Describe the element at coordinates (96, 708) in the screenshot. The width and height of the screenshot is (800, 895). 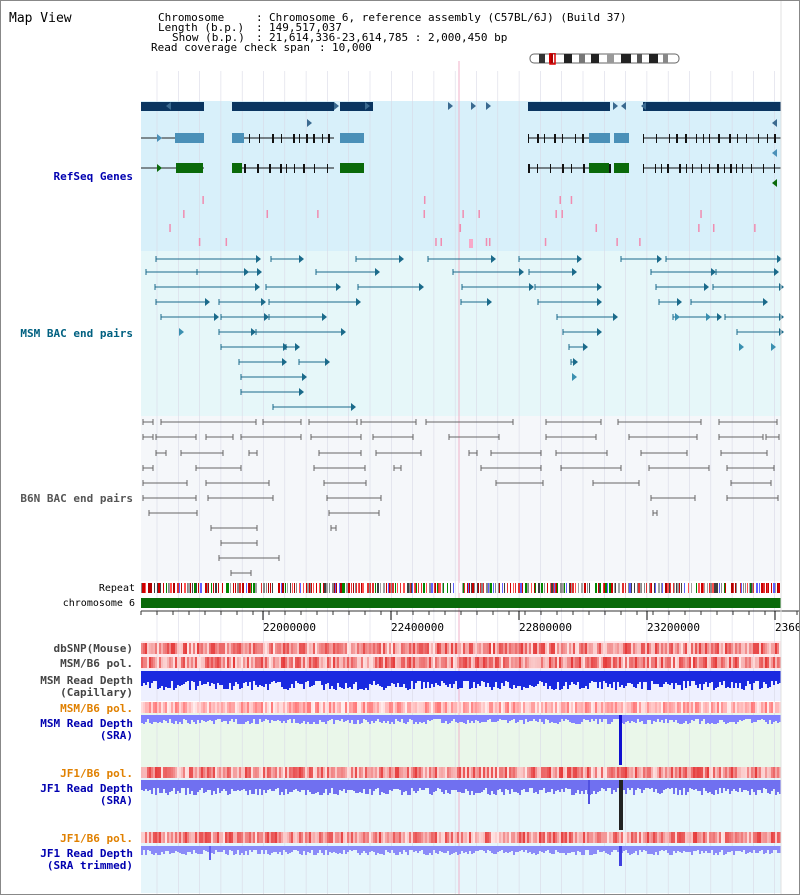
I see `track-label-msm-b6-pol-2: MSM/B6 pol.` at that location.